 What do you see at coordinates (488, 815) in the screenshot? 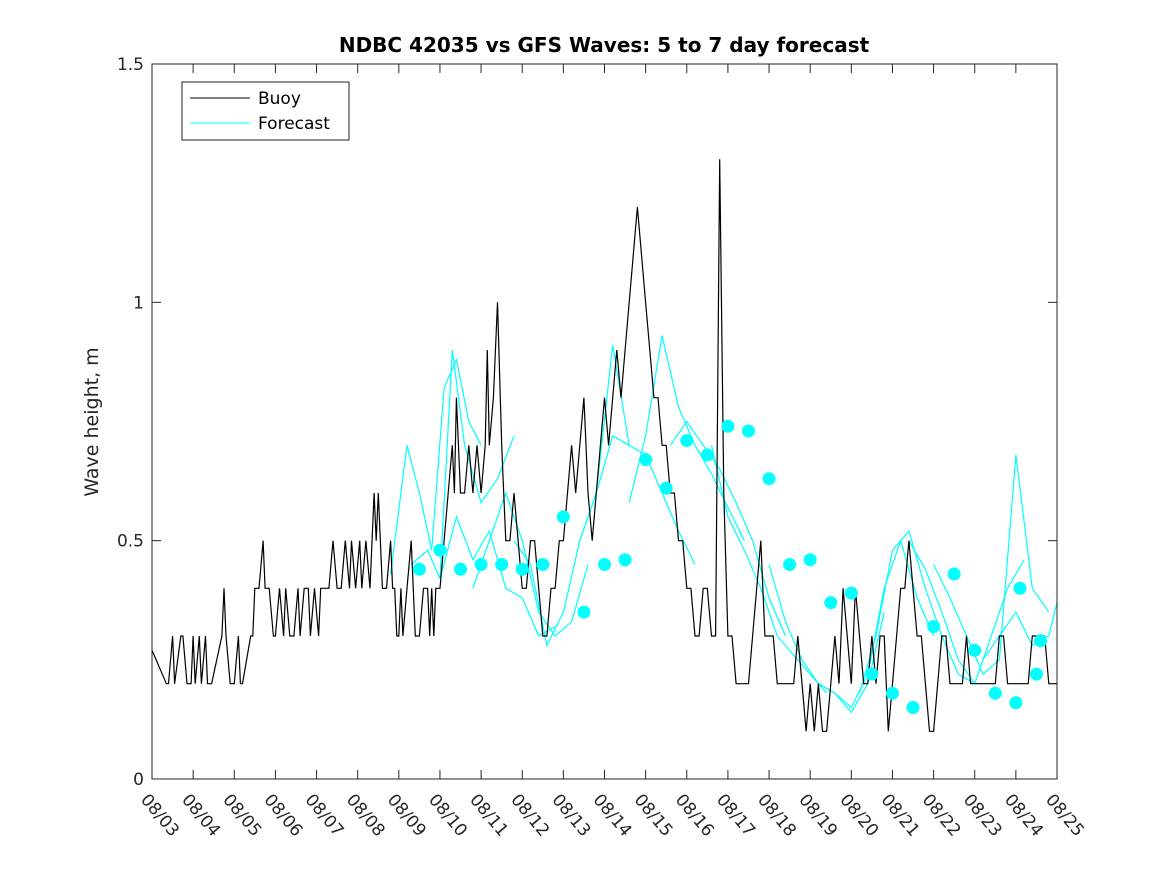
I see `x-tick-label: 08/11` at bounding box center [488, 815].